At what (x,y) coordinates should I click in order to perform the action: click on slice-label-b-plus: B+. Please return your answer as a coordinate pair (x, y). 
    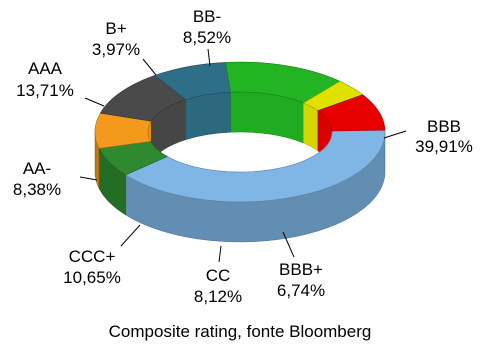
    Looking at the image, I should click on (115, 28).